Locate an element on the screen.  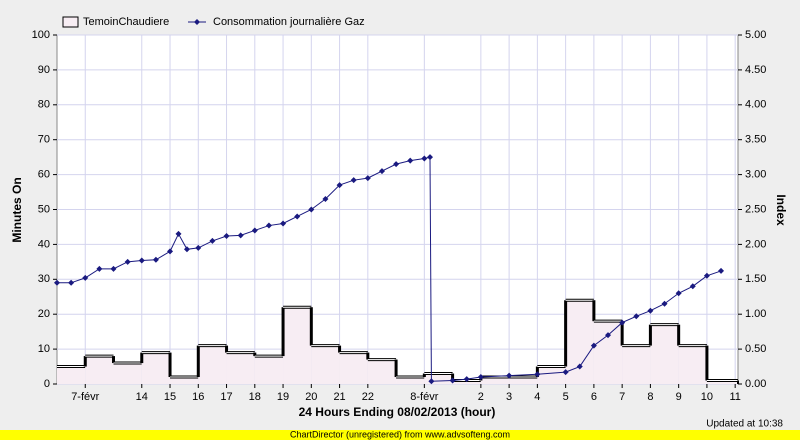
x-axis-title: 24 Hours Ending 08/02/2013 (hour) is located at coordinates (397, 412).